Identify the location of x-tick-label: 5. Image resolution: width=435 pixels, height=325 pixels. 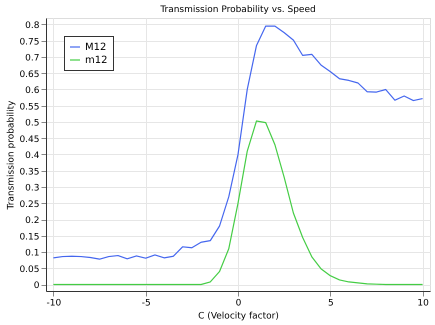
(331, 303).